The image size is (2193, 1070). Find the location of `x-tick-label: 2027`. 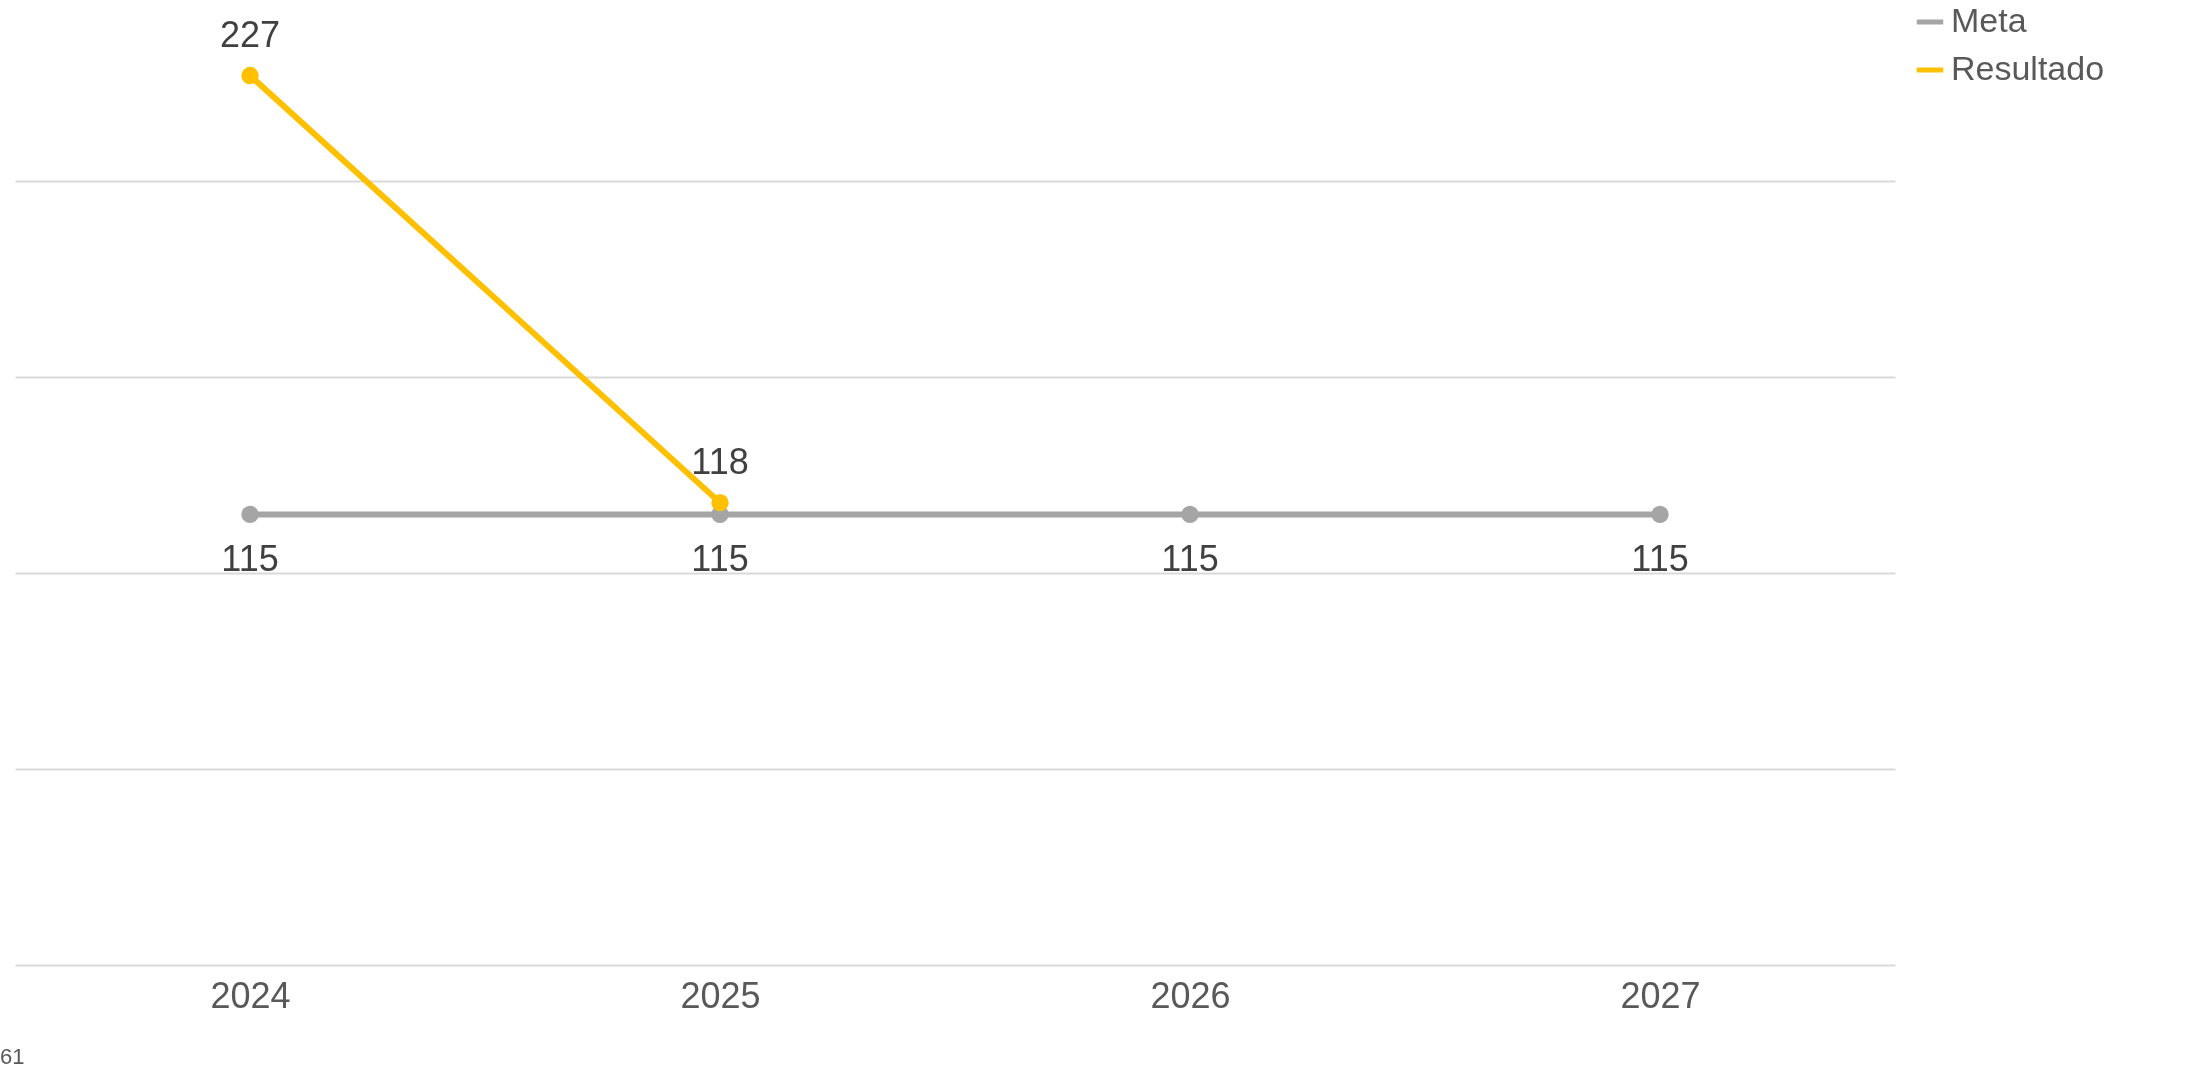

x-tick-label: 2027 is located at coordinates (1660, 995).